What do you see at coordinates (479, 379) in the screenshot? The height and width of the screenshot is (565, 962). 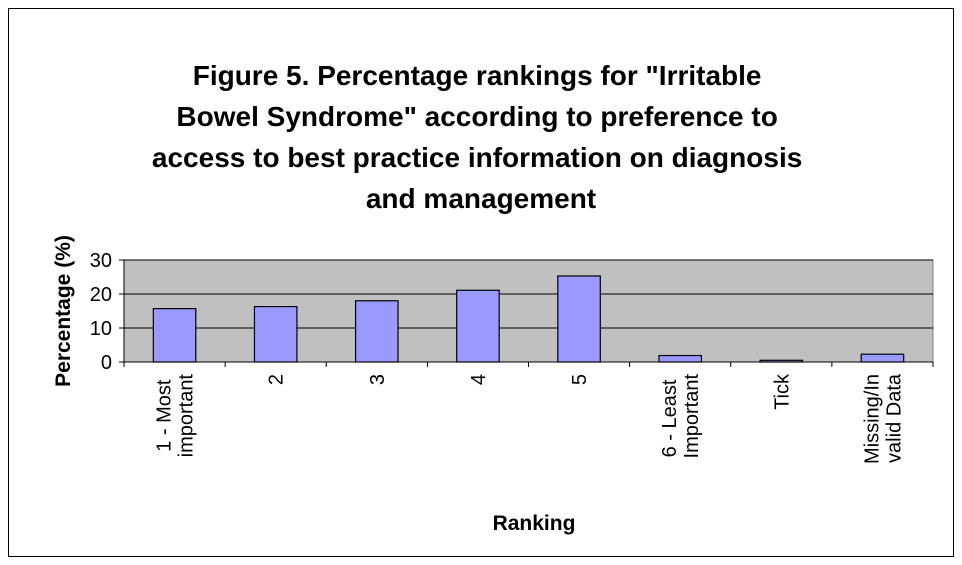 I see `x-tick-label: 4` at bounding box center [479, 379].